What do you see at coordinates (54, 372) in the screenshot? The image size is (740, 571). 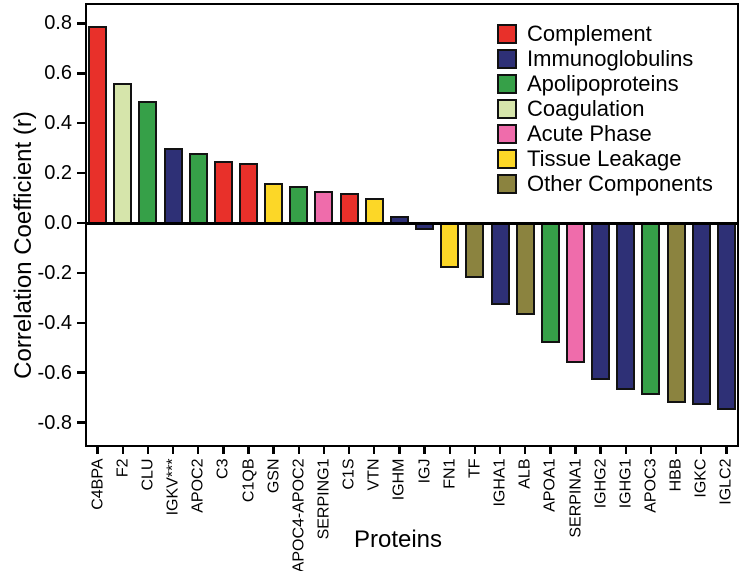 I see `y-tick-label--0.6: -0.6` at bounding box center [54, 372].